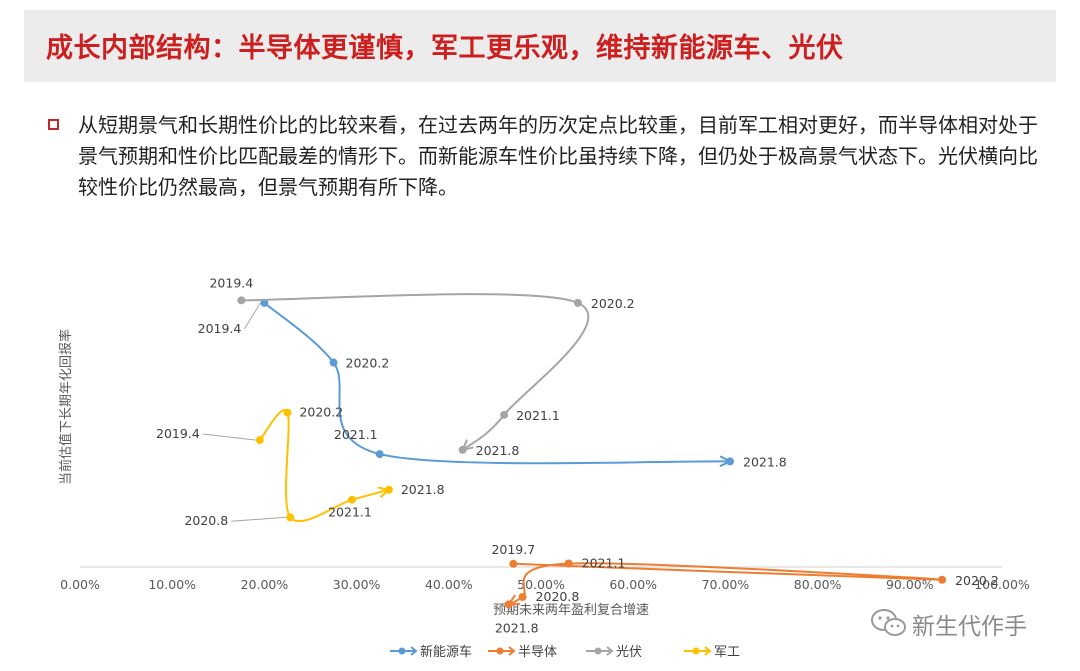 The image size is (1080, 671). Describe the element at coordinates (53, 124) in the screenshot. I see `bullet-square-icon` at that location.